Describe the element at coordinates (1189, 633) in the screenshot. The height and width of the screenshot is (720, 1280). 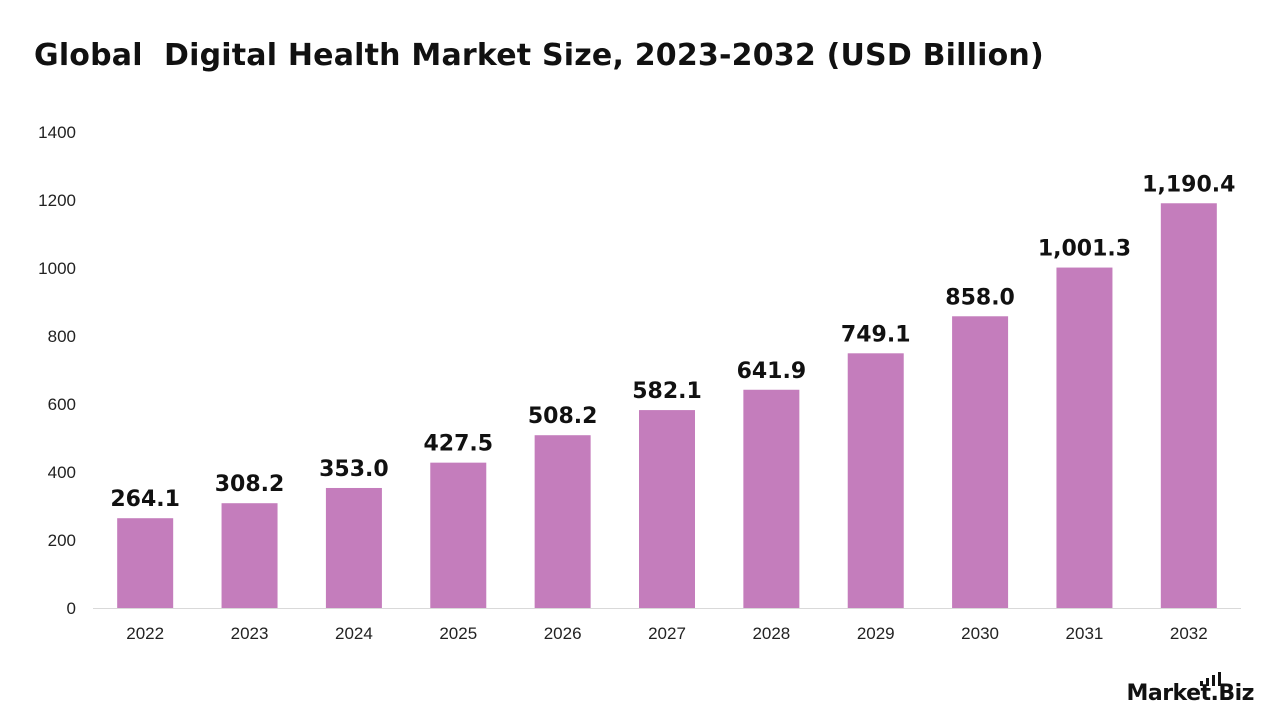
I see `x-tick-label: 2032` at that location.